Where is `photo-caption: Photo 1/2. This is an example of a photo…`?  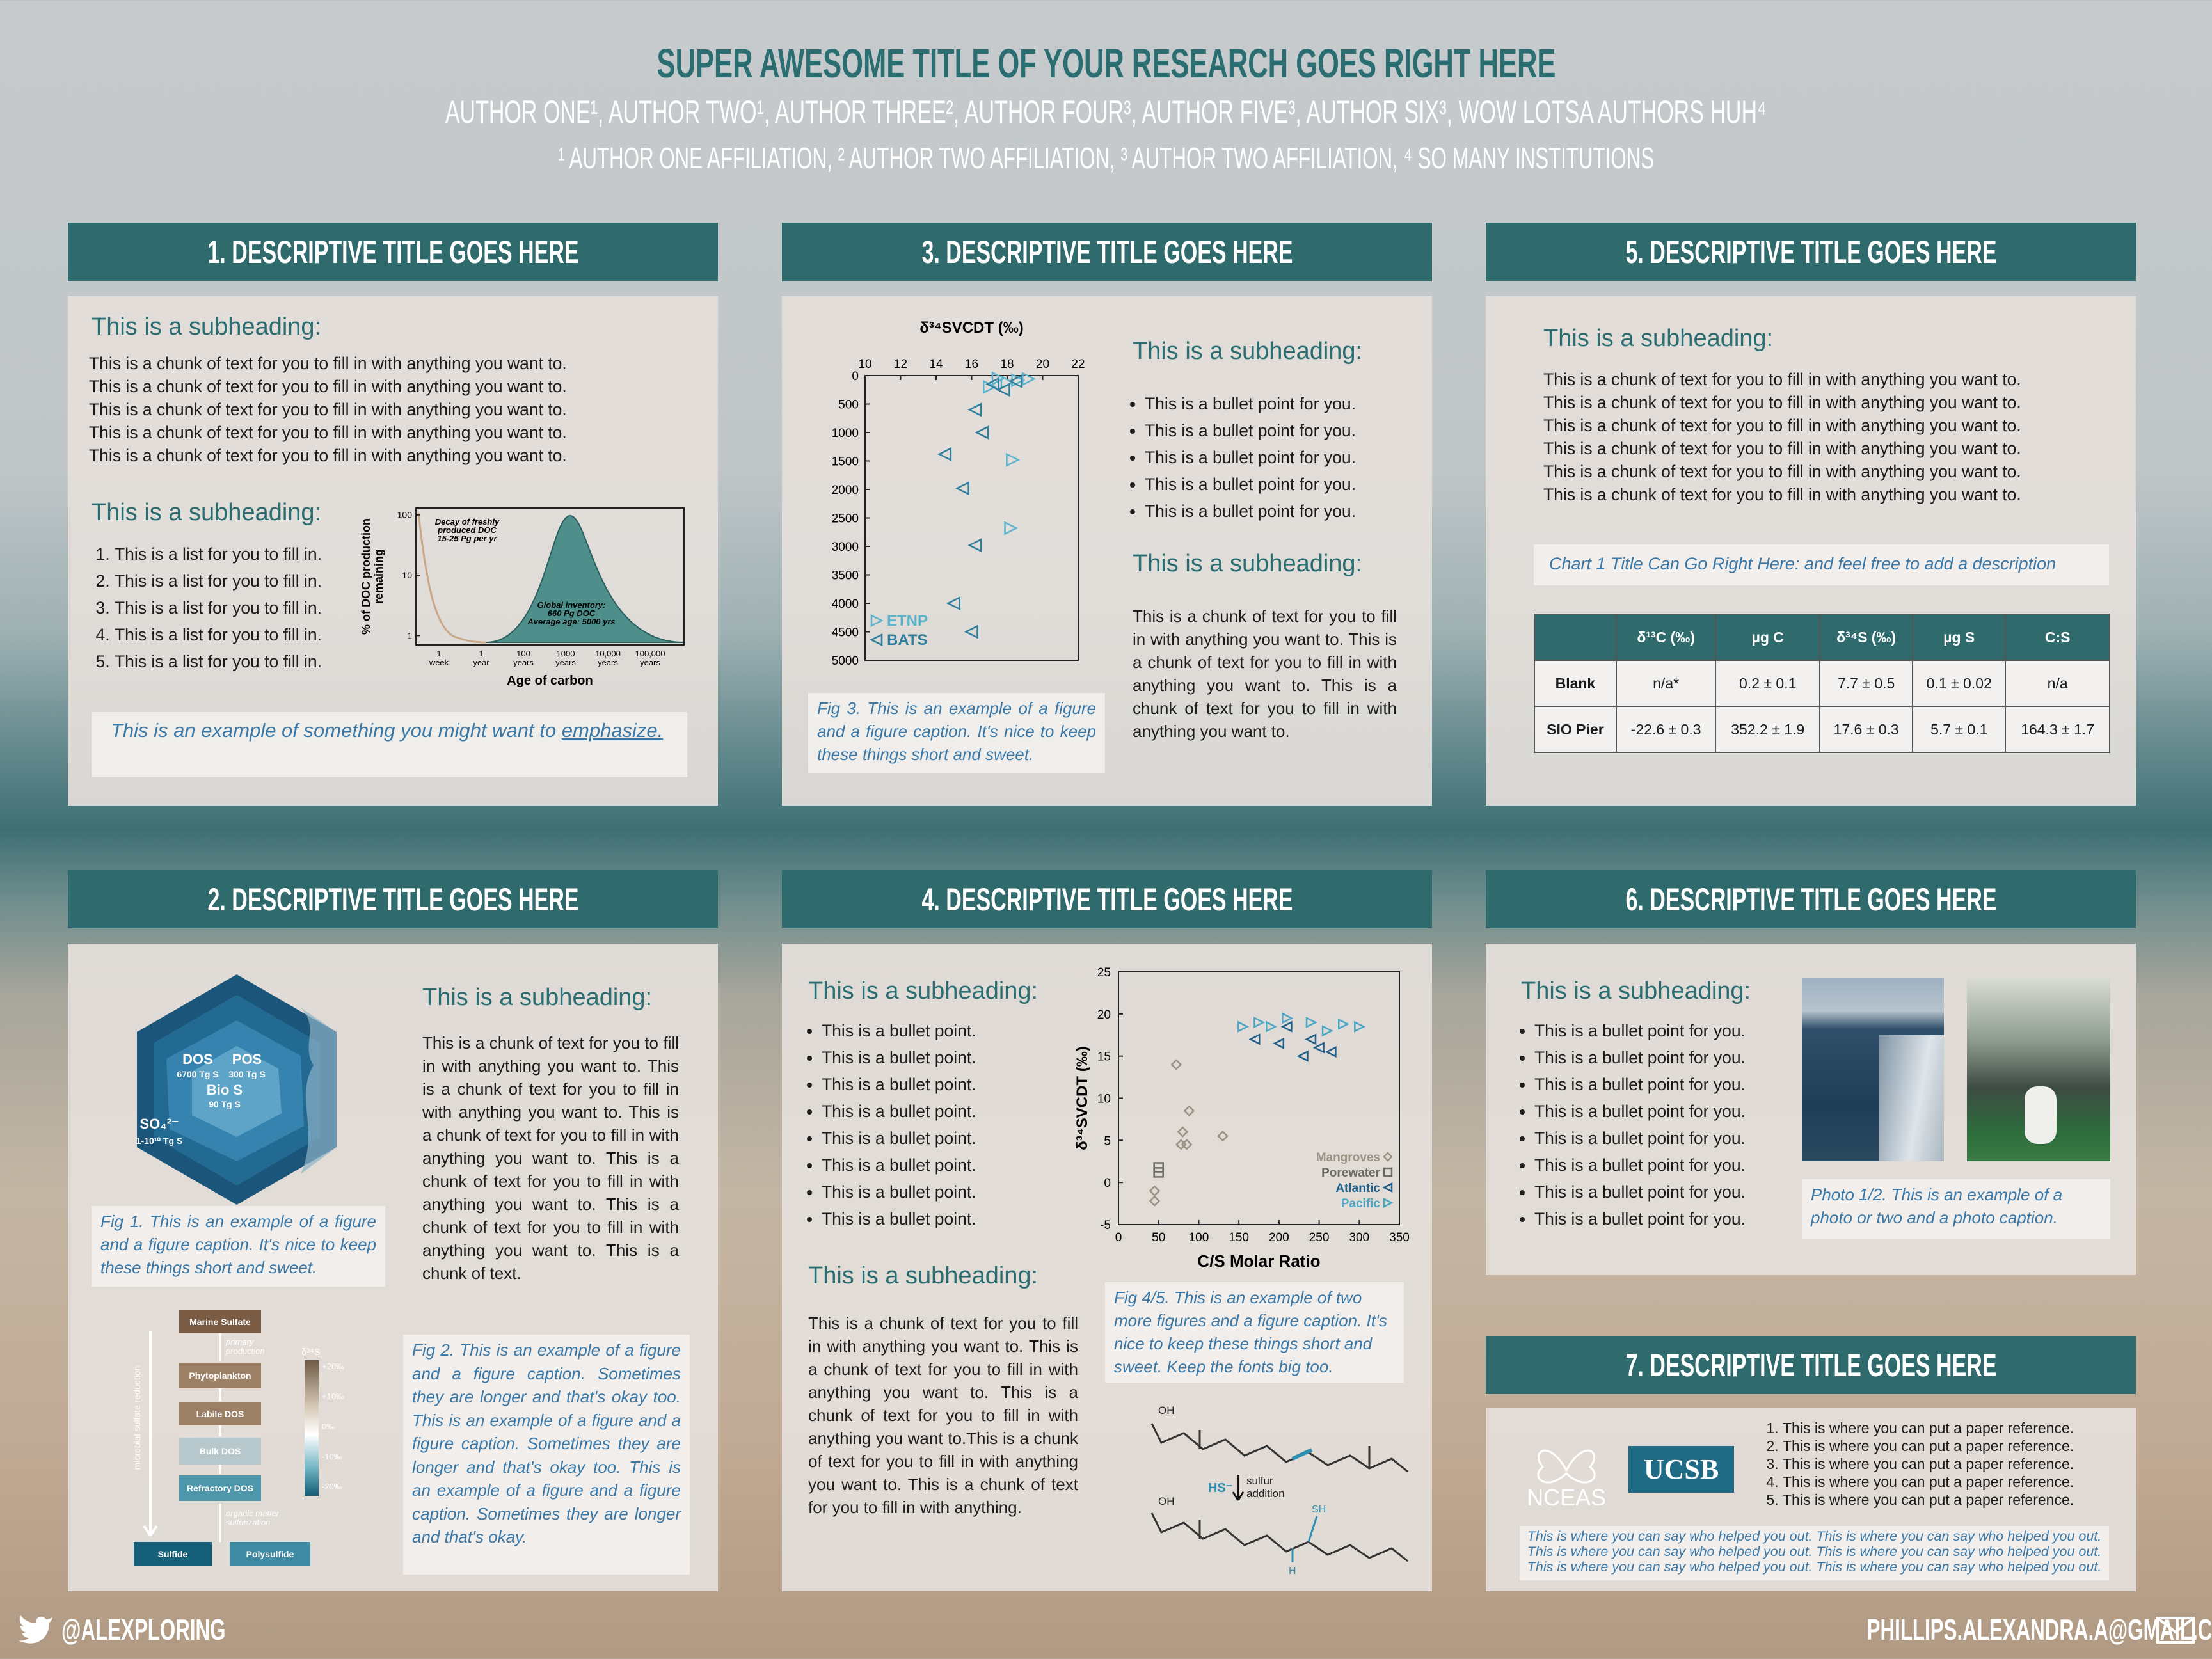 photo-caption: Photo 1/2. This is an example of a photo… is located at coordinates (1956, 1209).